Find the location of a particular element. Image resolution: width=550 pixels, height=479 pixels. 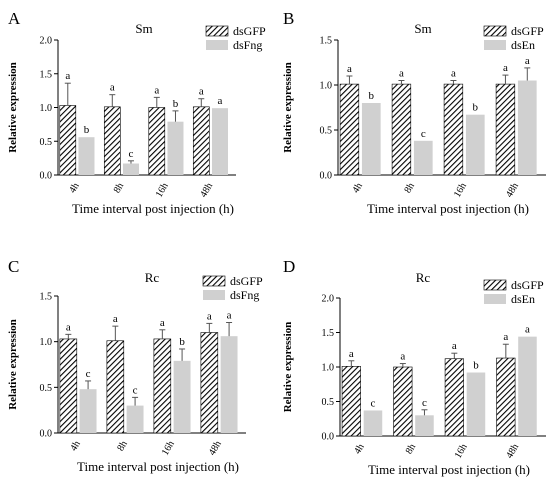

panel-letter: D is located at coordinates (289, 266).